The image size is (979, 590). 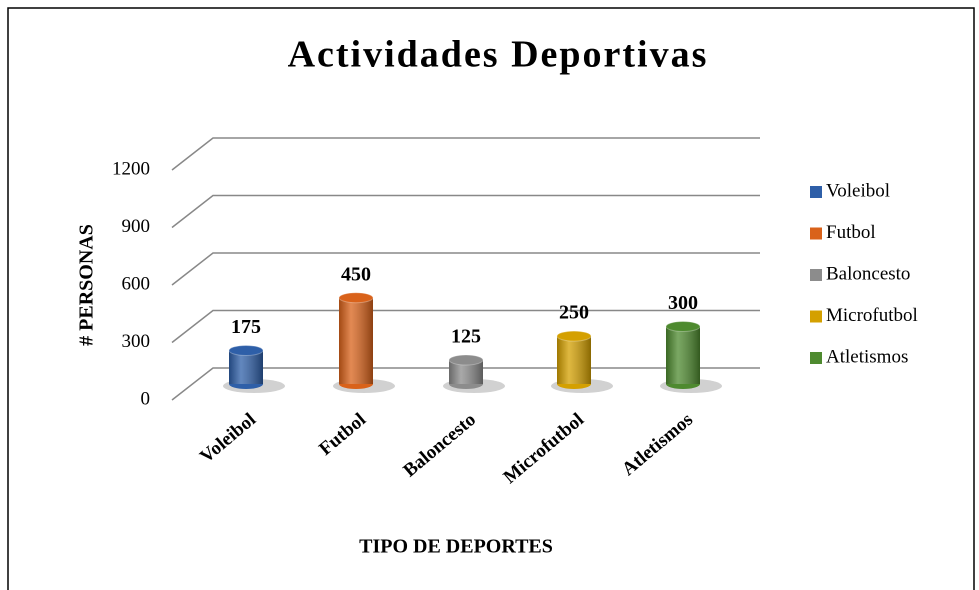 What do you see at coordinates (858, 190) in the screenshot?
I see `legend-label: Voleibol` at bounding box center [858, 190].